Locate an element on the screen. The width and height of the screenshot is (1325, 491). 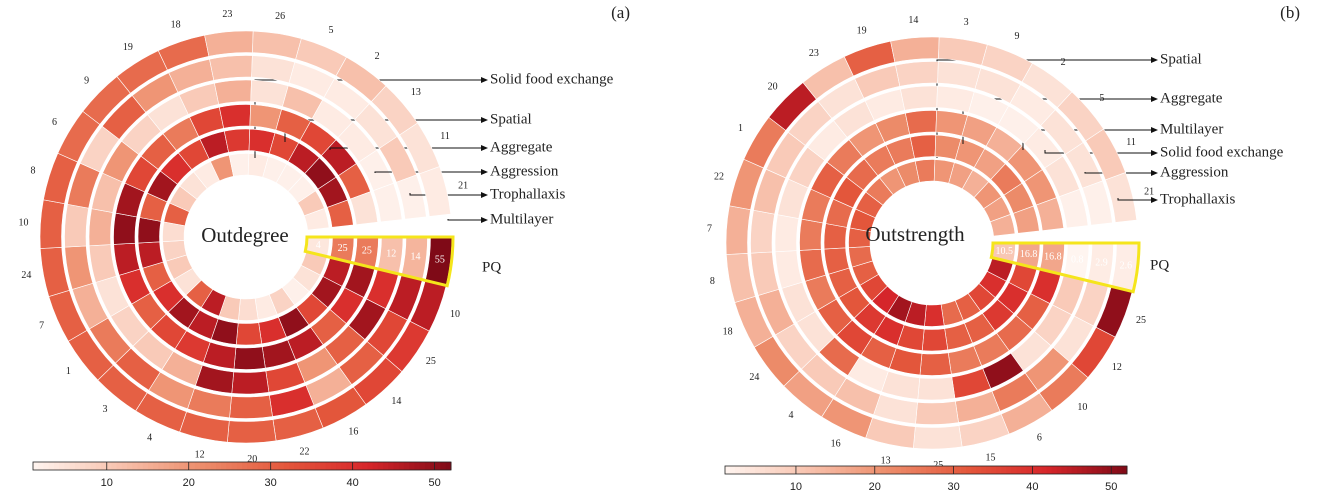
node-label: 10 is located at coordinates (1082, 407).